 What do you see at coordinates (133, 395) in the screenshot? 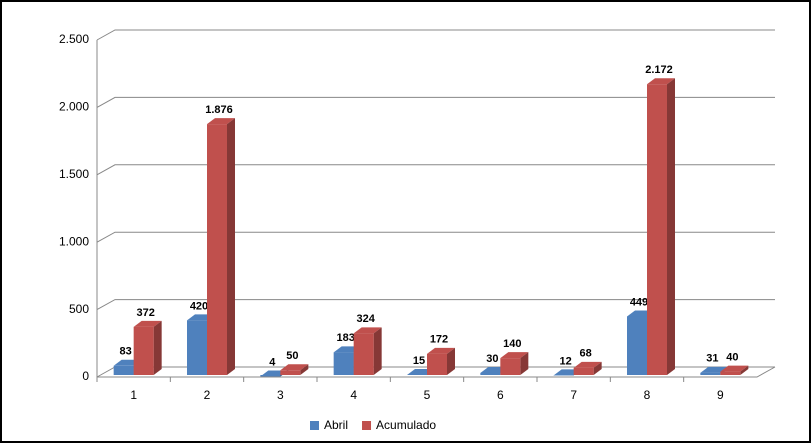
I see `x-tick-label: 1` at bounding box center [133, 395].